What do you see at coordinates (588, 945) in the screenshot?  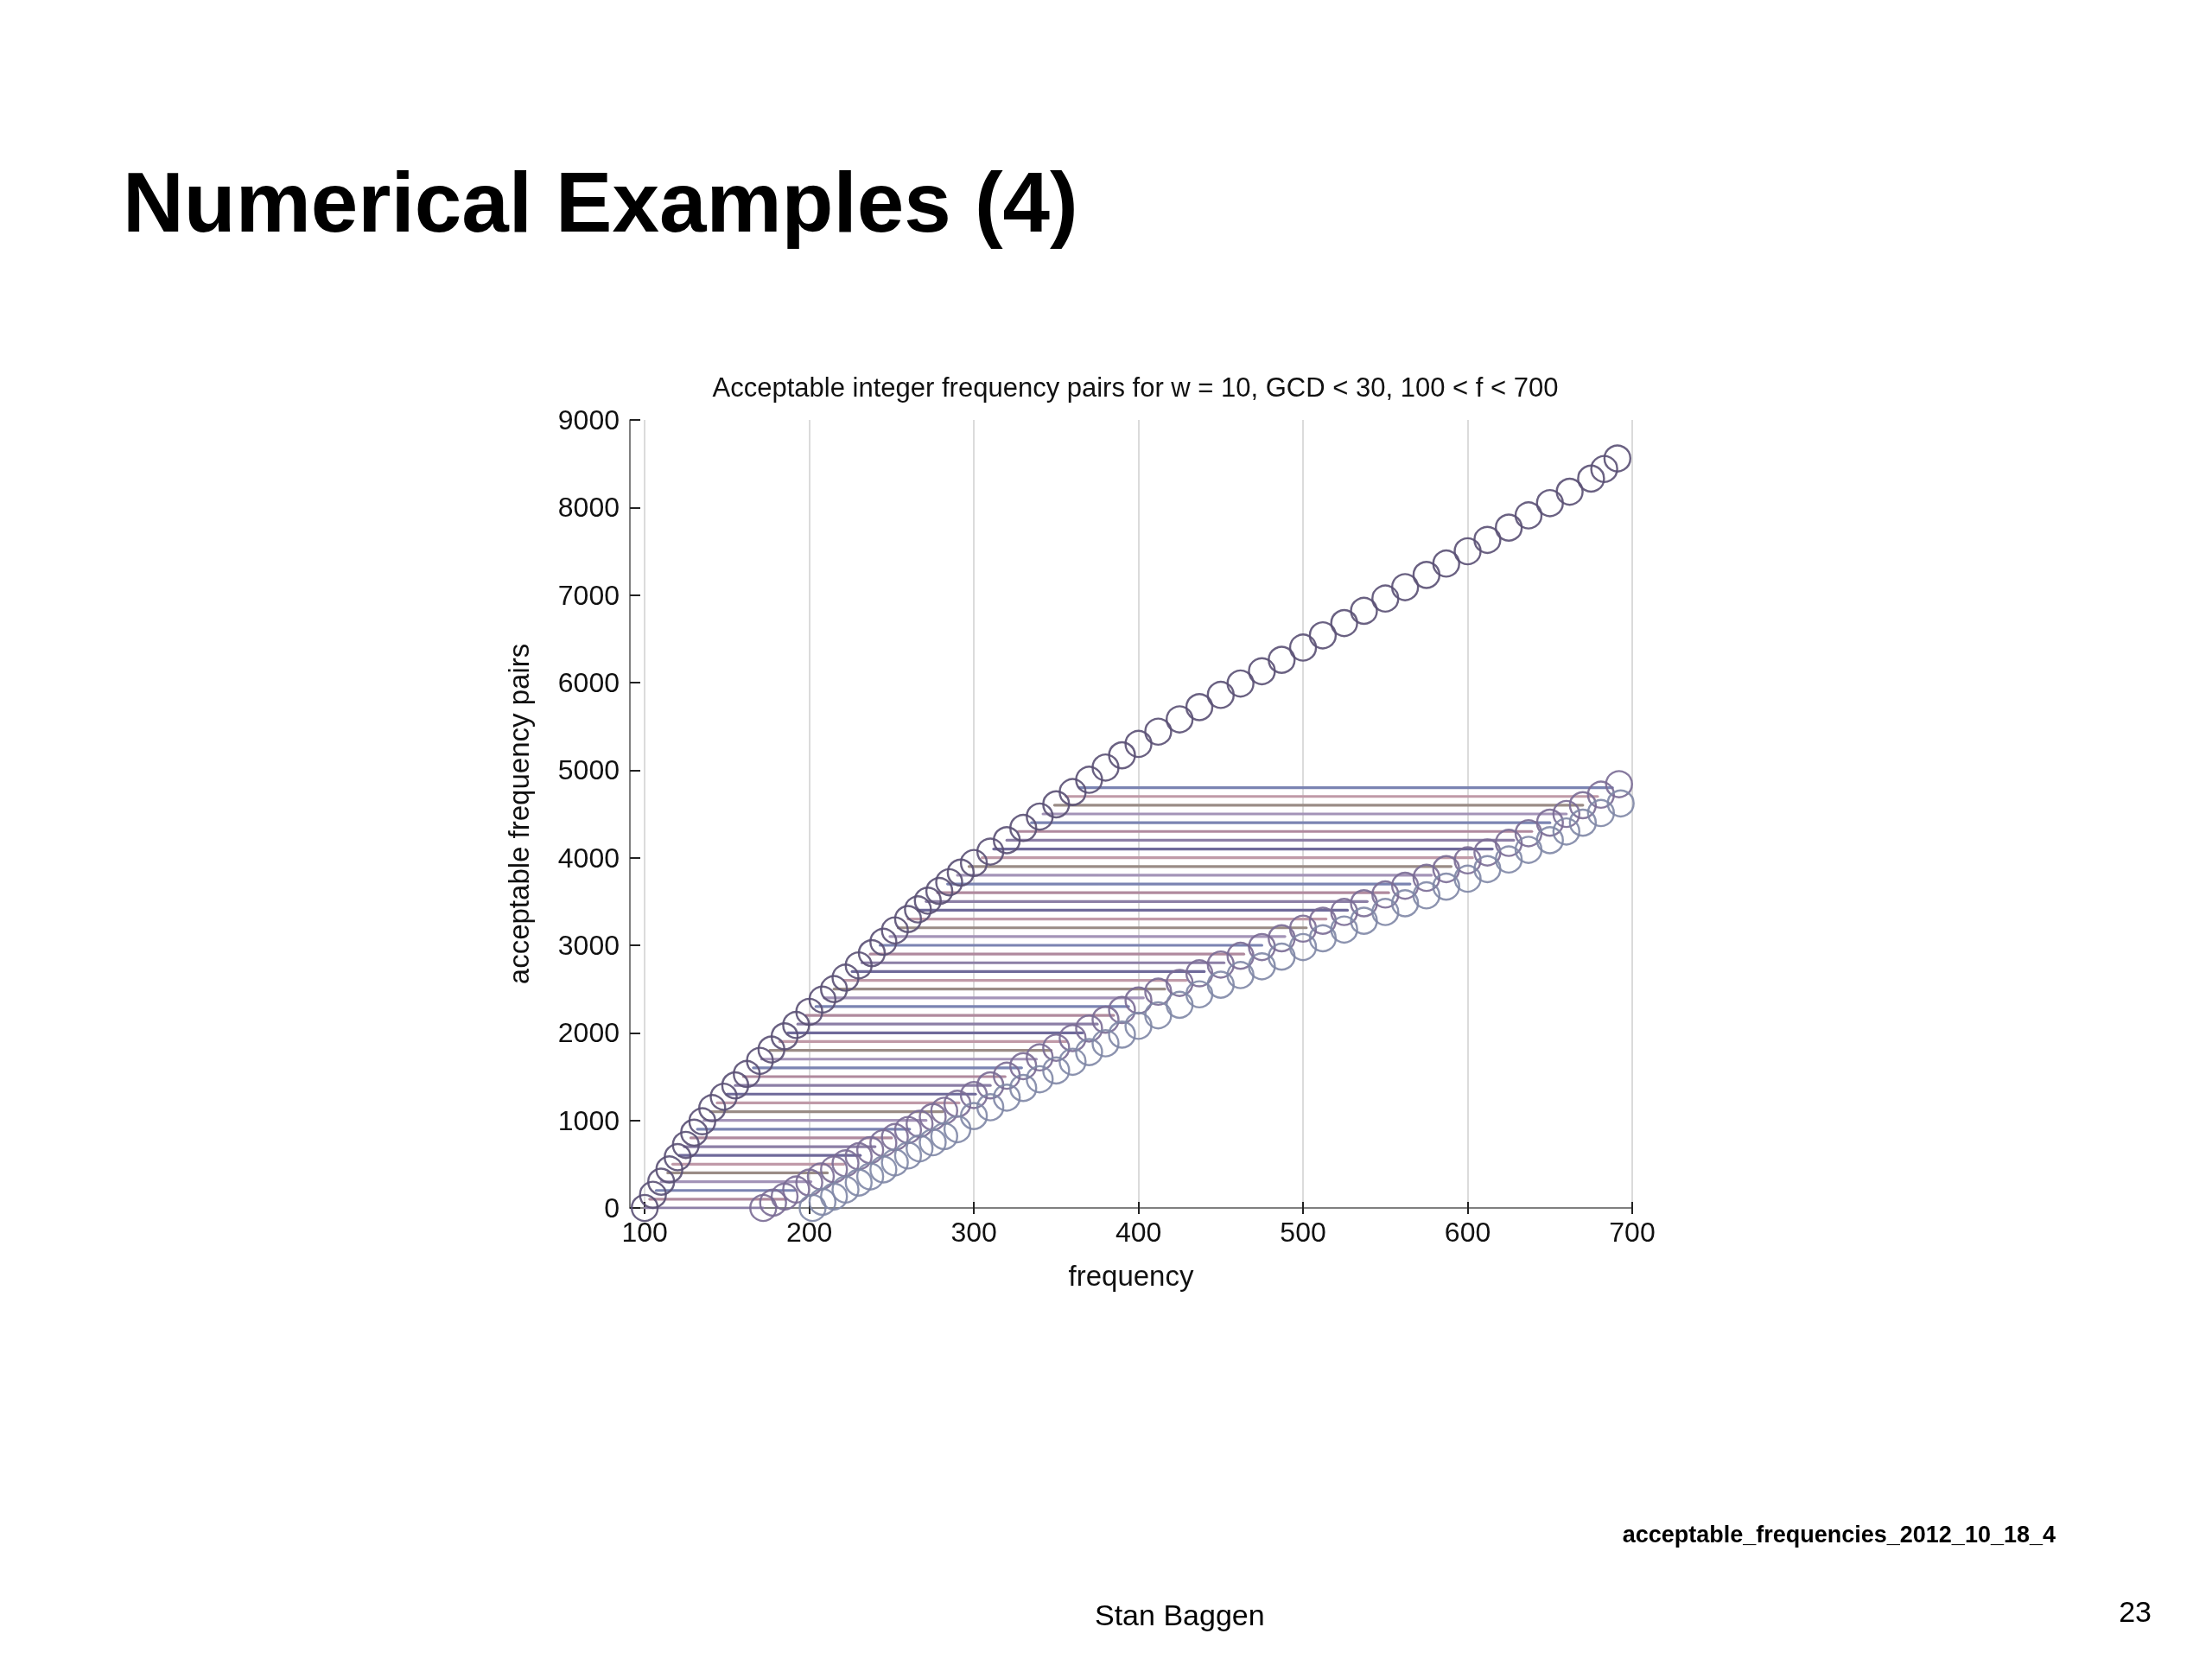 I see `y-tick-label: 3000` at bounding box center [588, 945].